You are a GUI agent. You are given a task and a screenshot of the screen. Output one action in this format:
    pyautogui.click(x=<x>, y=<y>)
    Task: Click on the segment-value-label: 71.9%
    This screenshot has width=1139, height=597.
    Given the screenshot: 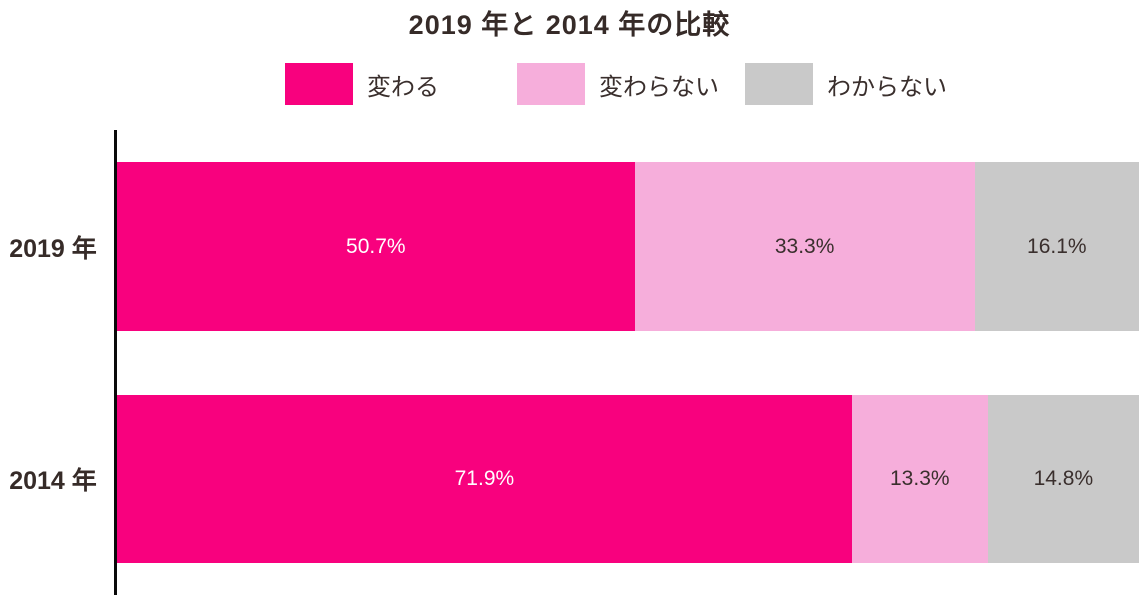 What is the action you would take?
    pyautogui.click(x=484, y=478)
    